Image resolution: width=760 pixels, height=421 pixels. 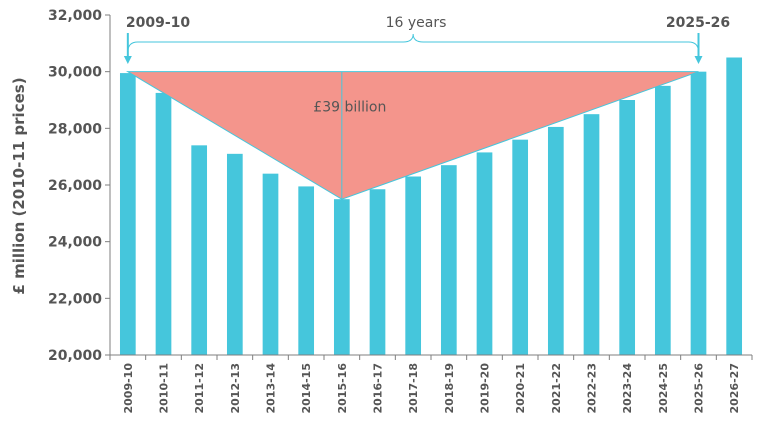 I want to click on x-tick-label: 2024-25, so click(x=663, y=388).